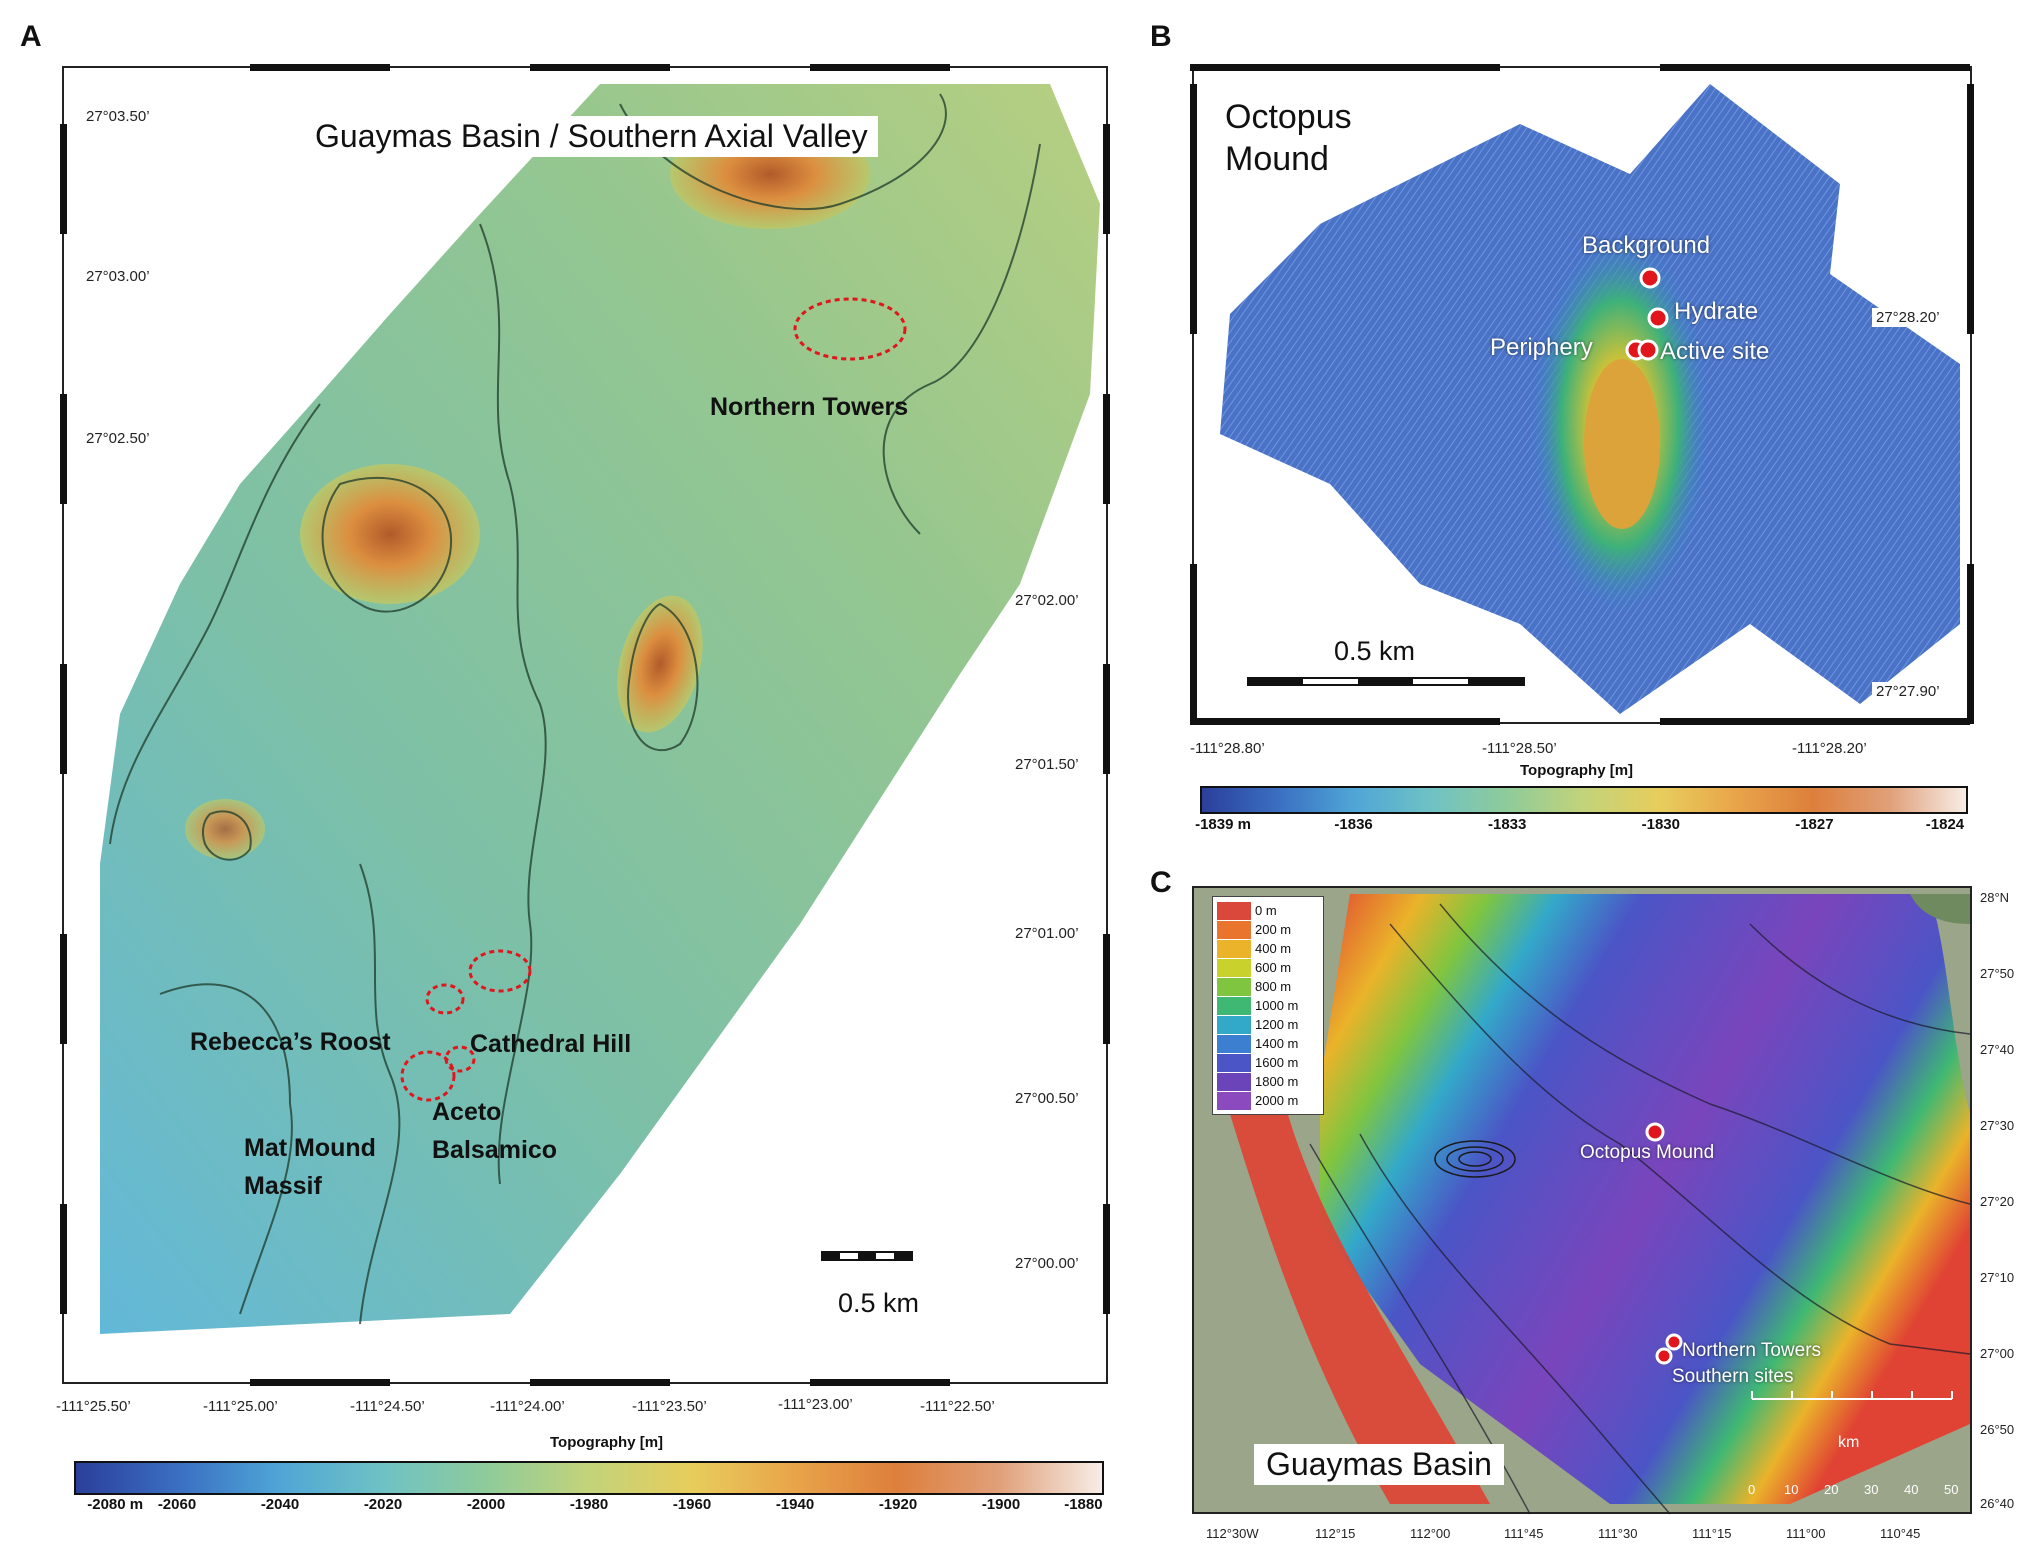  I want to click on panel-a-lat-label: 27°00.00’, so click(1047, 1263).